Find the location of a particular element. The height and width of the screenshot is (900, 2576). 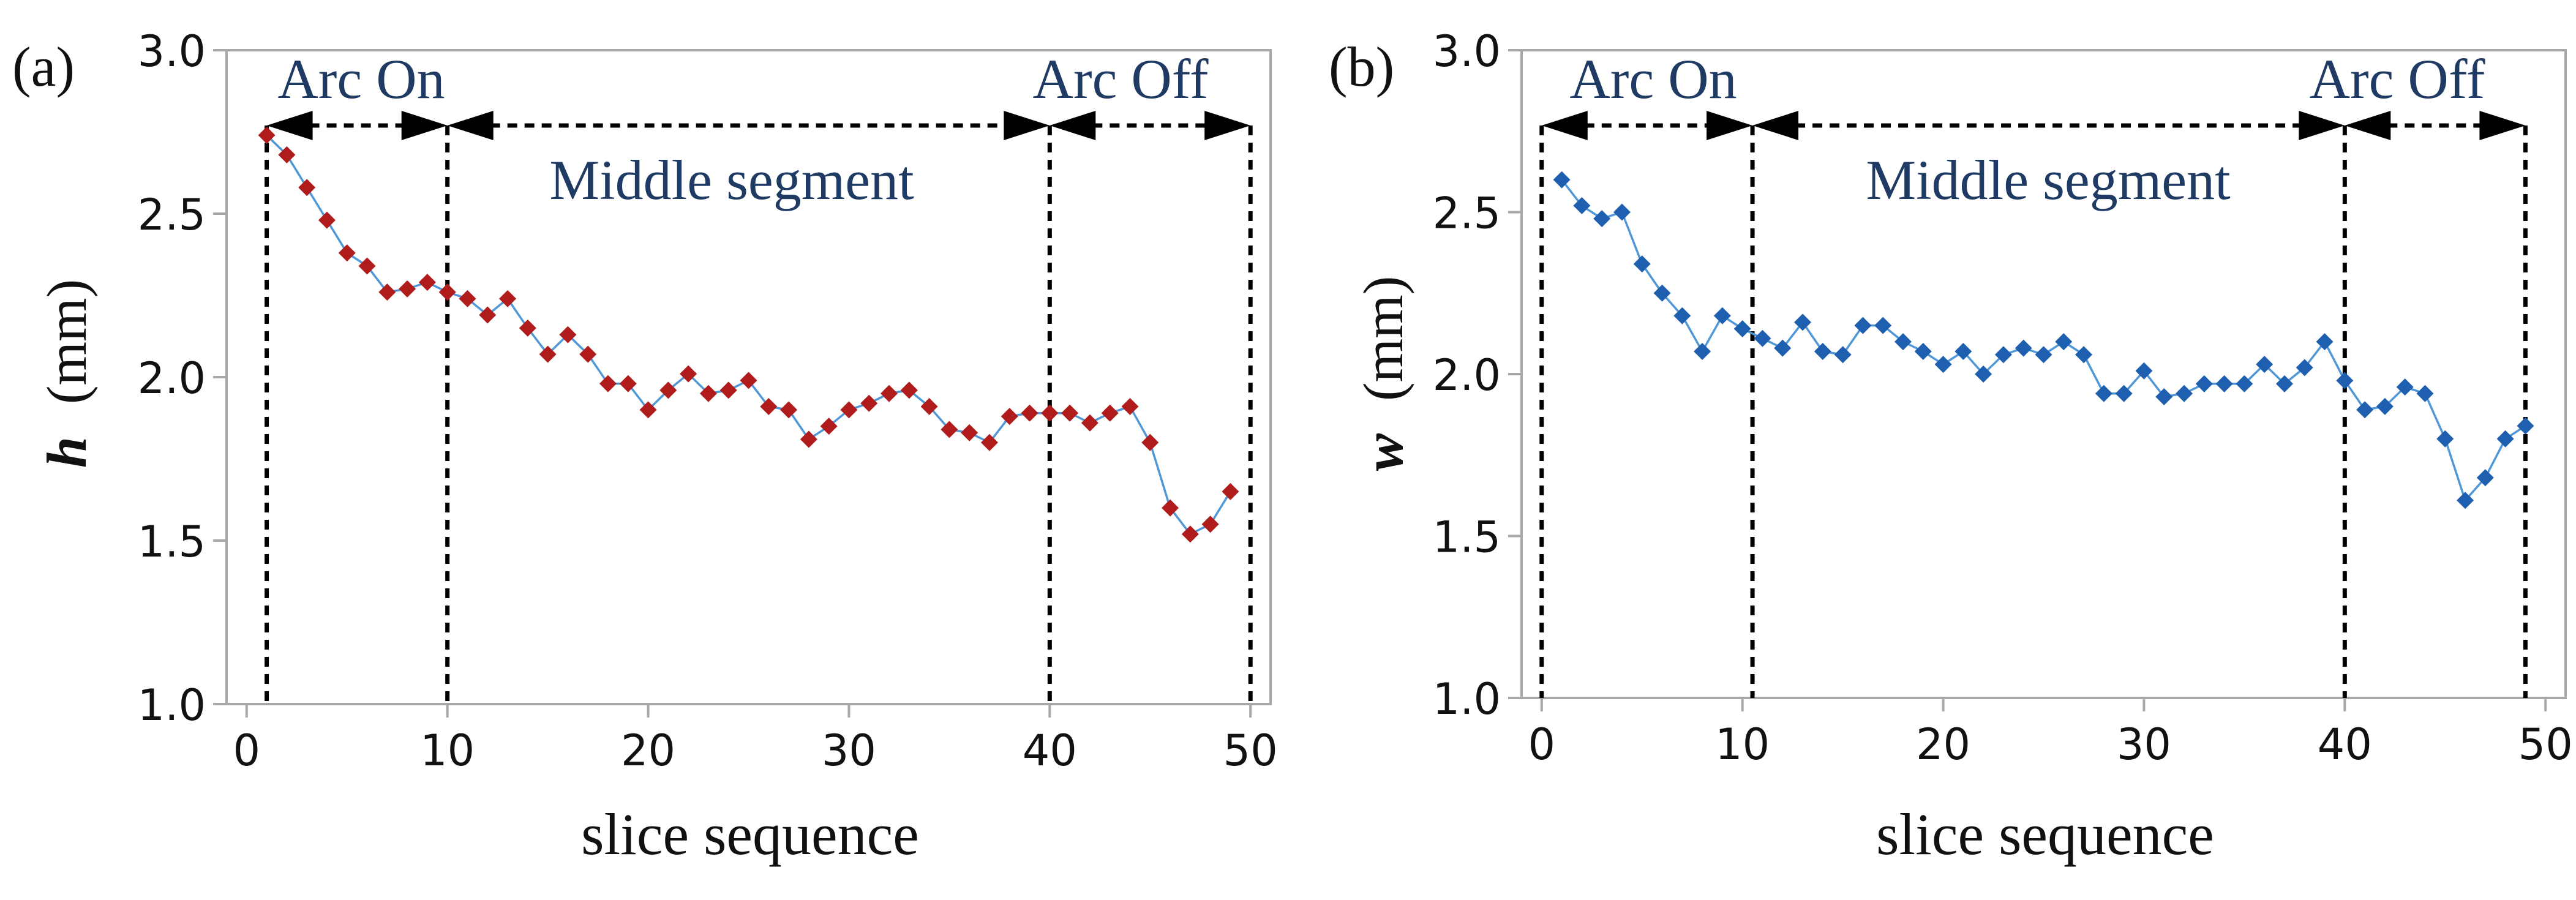

panel-a-arc-on-label: Arc On is located at coordinates (361, 79).